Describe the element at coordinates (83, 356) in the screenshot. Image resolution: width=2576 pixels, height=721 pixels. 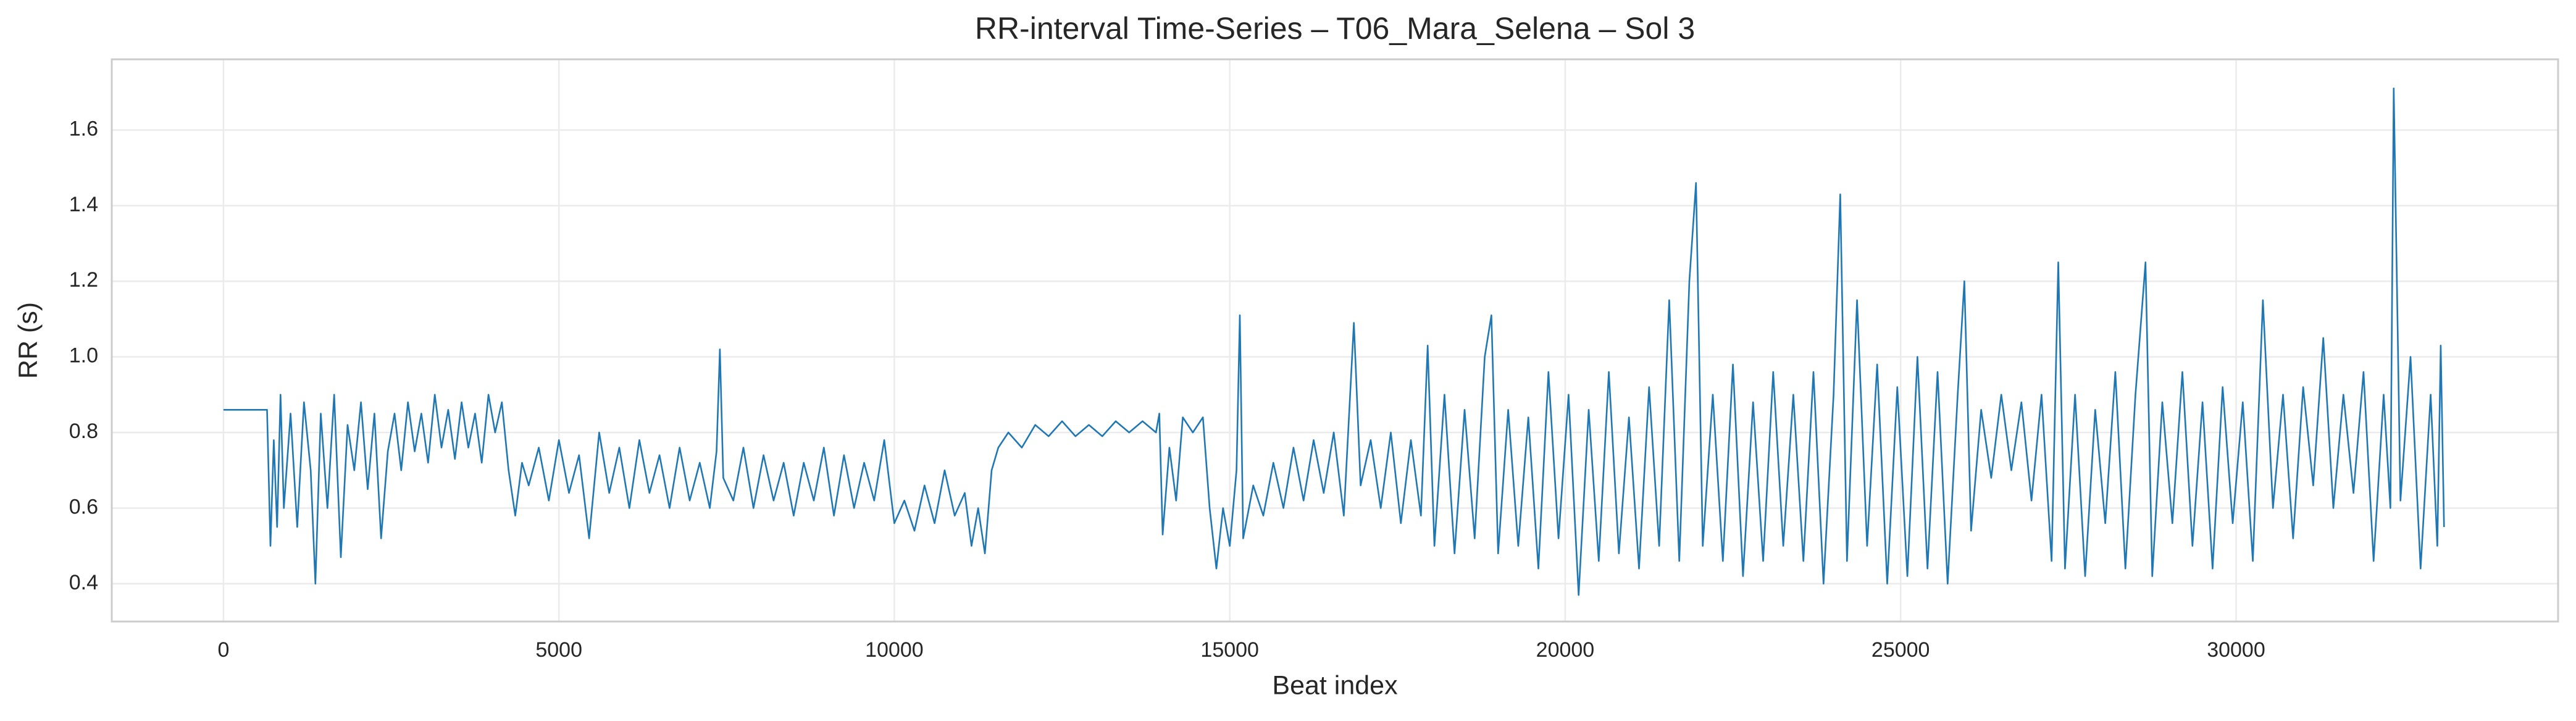
I see `y-tick-label: 1.0` at that location.